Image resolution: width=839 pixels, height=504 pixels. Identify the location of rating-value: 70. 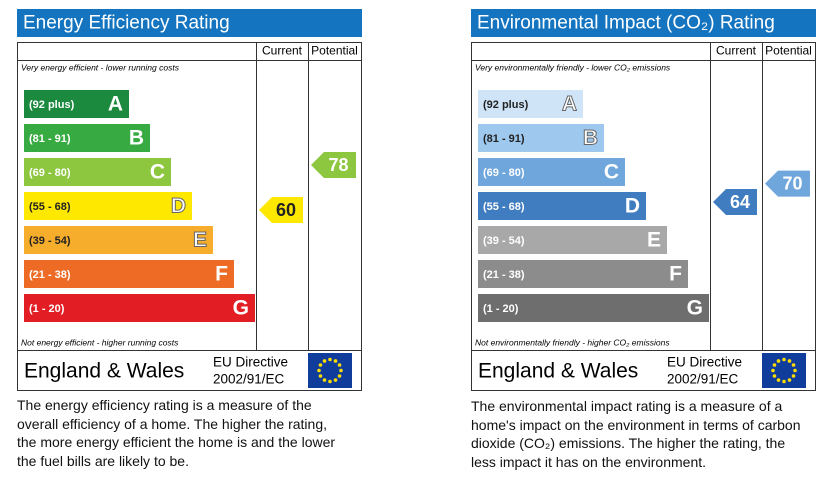
(792, 183).